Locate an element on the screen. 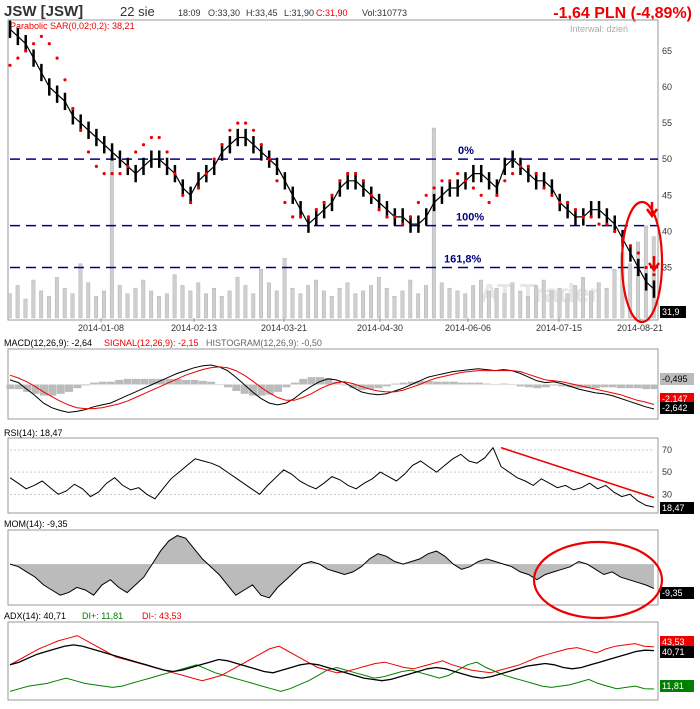 This screenshot has height=709, width=700. histogram-legend: HISTOGRAM(12,26,9): -0,50 is located at coordinates (264, 343).